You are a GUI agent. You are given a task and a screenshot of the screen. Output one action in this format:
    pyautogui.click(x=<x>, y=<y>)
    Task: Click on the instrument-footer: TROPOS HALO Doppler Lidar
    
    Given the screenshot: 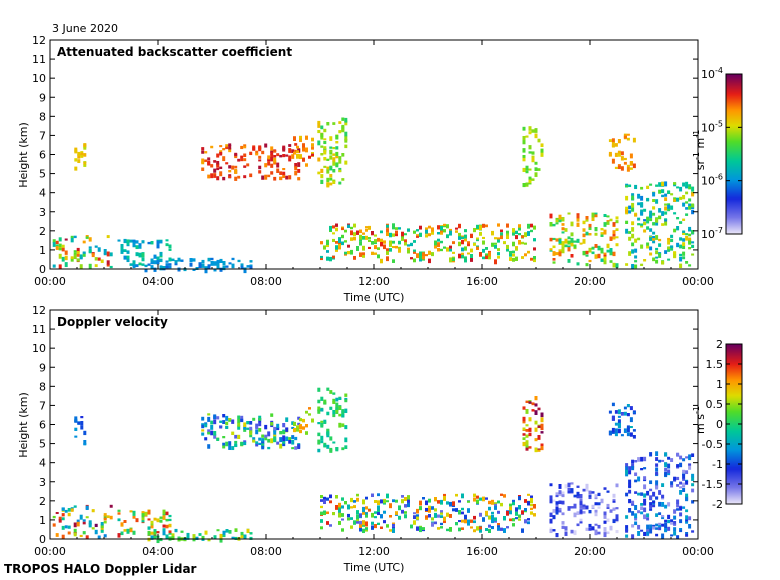 What is the action you would take?
    pyautogui.click(x=100, y=569)
    